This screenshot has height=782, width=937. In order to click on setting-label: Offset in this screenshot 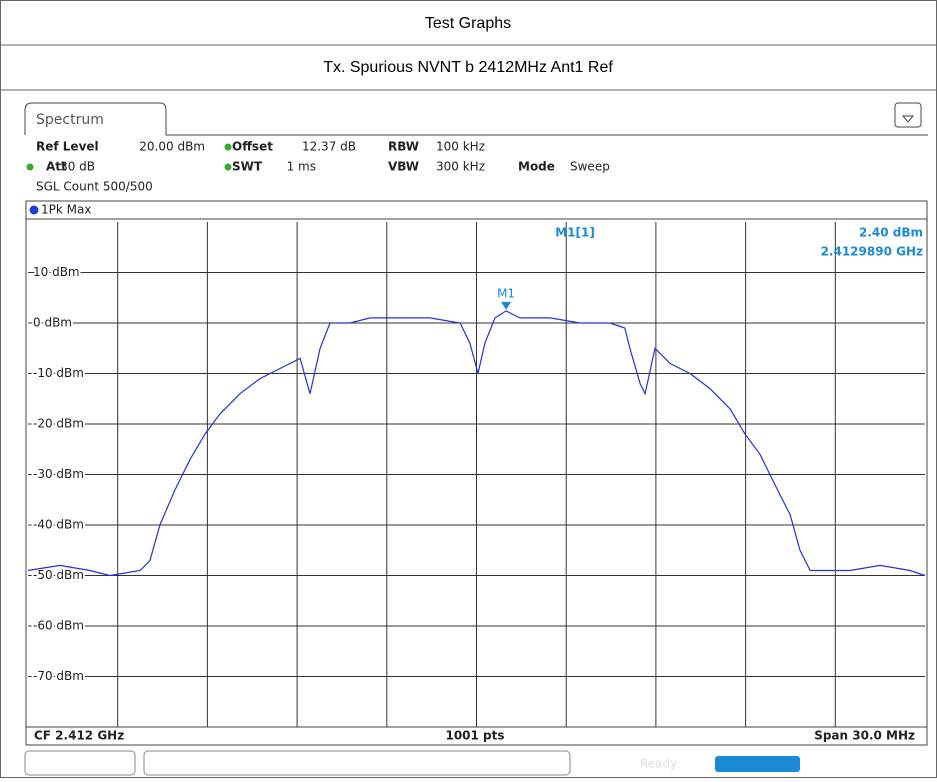, I will do `click(252, 147)`.